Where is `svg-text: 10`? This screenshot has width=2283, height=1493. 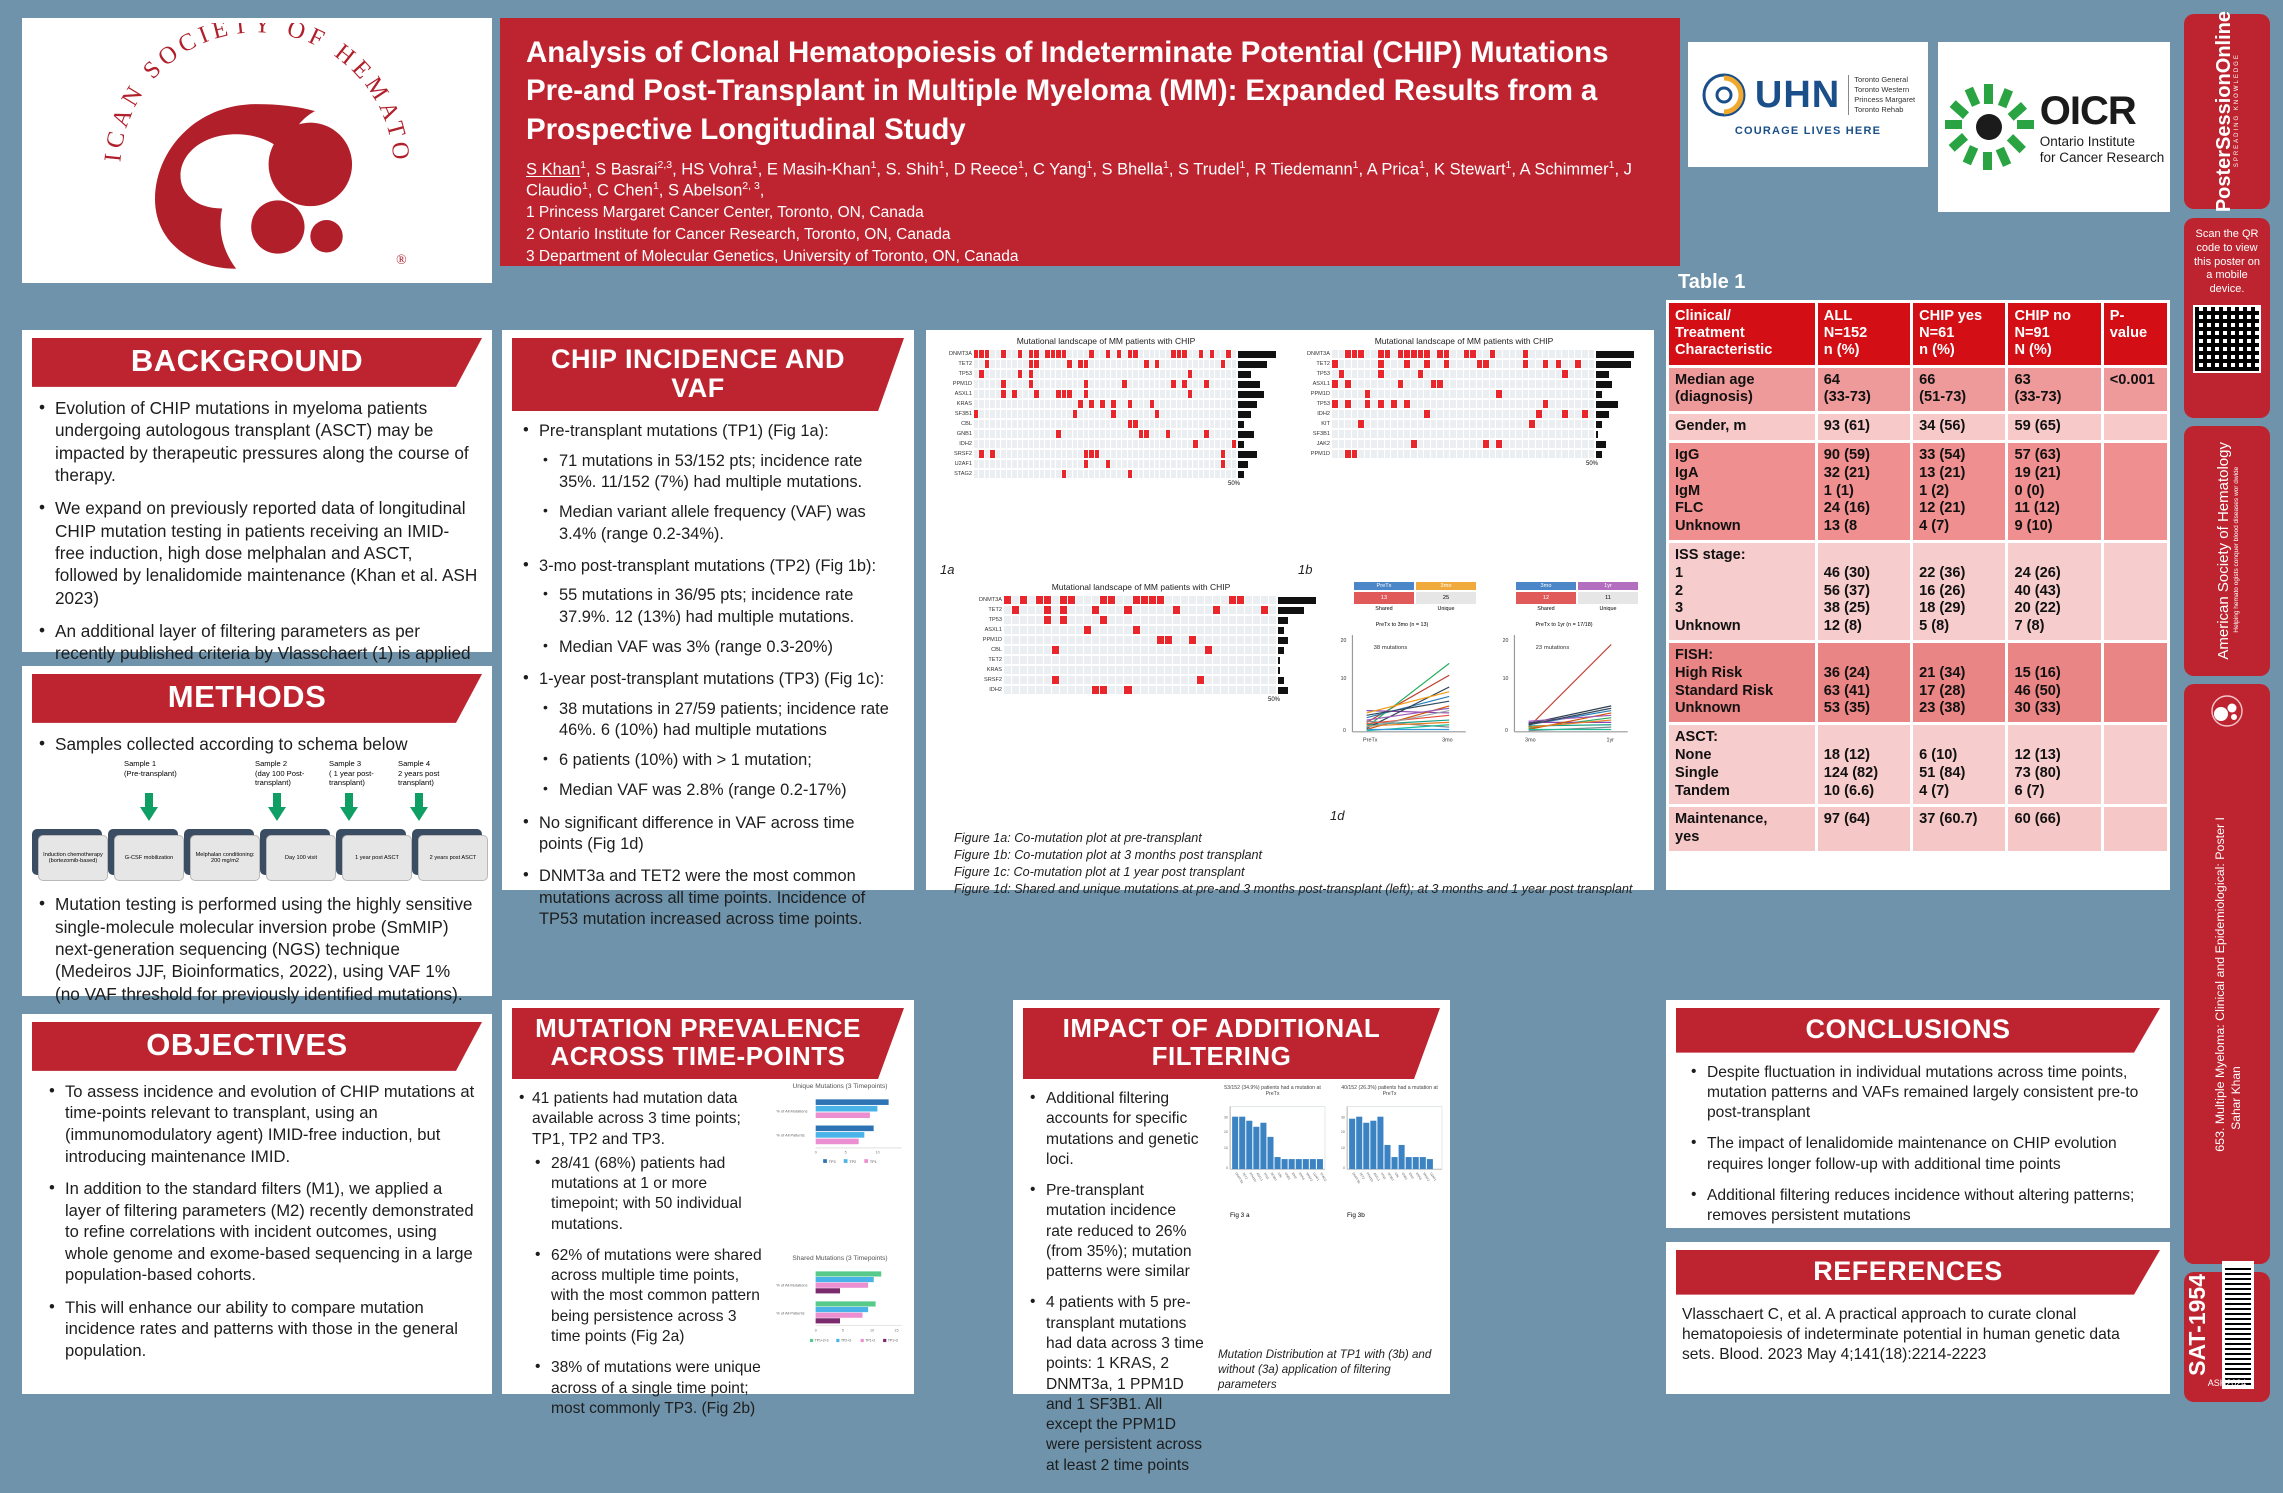 svg-text: 10 is located at coordinates (1506, 679).